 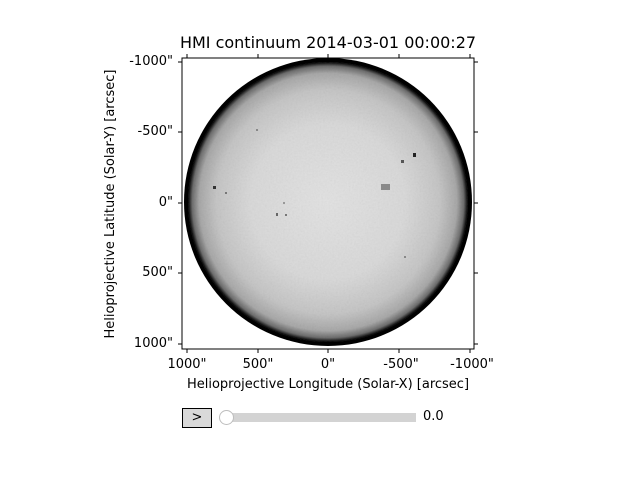 What do you see at coordinates (328, 364) in the screenshot?
I see `x-tick-label: 0"` at bounding box center [328, 364].